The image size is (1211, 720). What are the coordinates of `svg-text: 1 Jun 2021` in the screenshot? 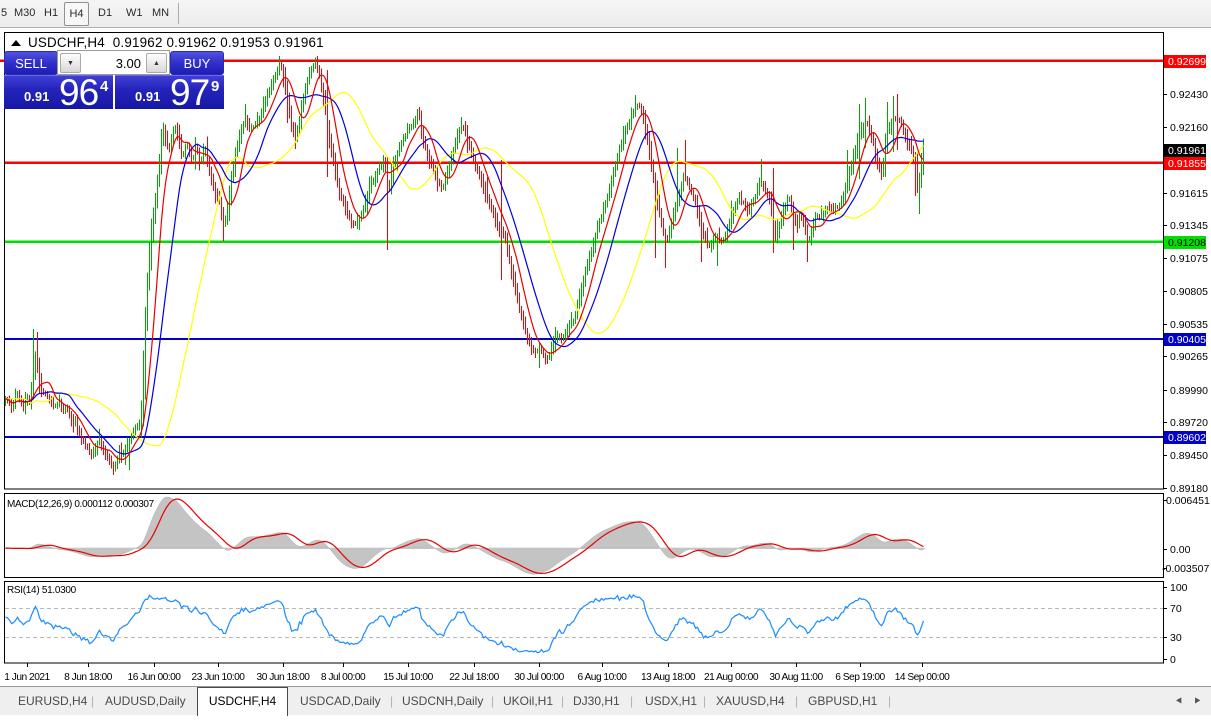 It's located at (27, 677).